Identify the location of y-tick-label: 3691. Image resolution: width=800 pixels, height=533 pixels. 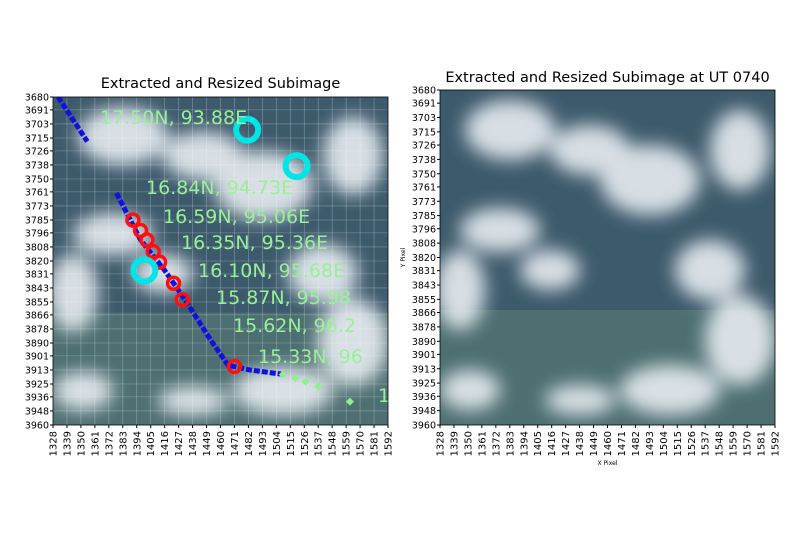
(424, 104).